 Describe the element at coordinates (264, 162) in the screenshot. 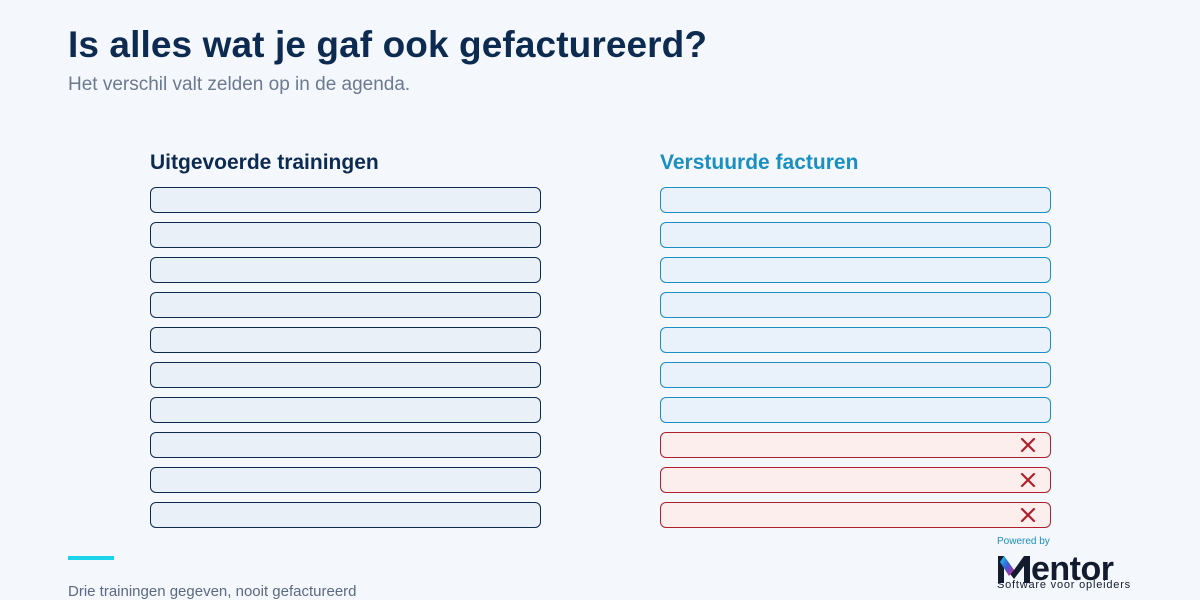

I see `trainings-heading: Uitgevoerde trainingen` at that location.